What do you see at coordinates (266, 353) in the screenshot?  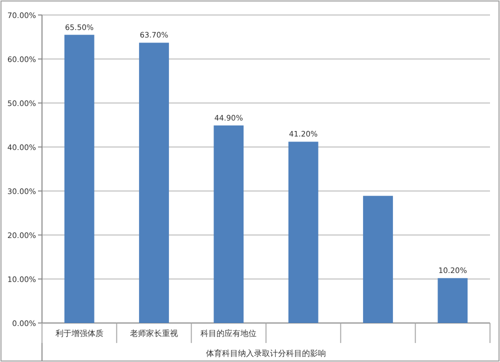 I see `x-axis-title: 体育科目纳入录取计分科目的影响` at bounding box center [266, 353].